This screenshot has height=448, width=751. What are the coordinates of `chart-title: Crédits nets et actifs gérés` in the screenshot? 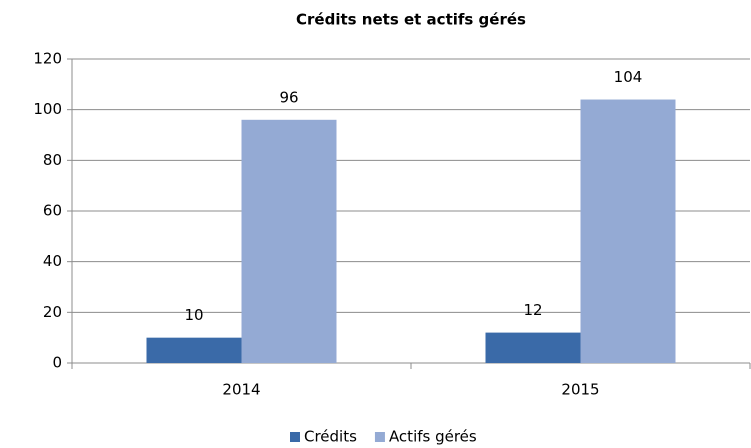 It's located at (411, 20).